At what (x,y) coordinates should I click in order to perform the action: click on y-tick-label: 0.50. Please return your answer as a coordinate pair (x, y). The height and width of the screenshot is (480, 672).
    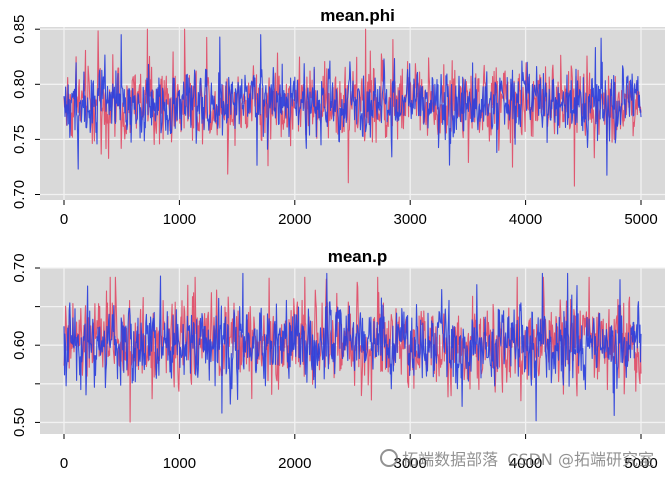
    Looking at the image, I should click on (19, 422).